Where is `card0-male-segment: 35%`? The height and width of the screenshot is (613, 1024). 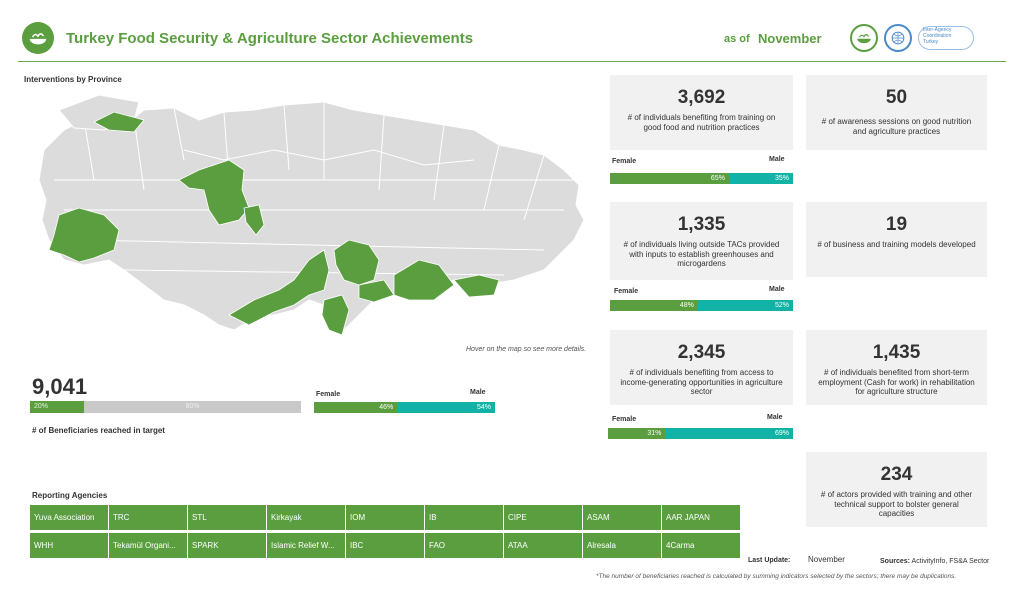
card0-male-segment: 35% is located at coordinates (760, 178).